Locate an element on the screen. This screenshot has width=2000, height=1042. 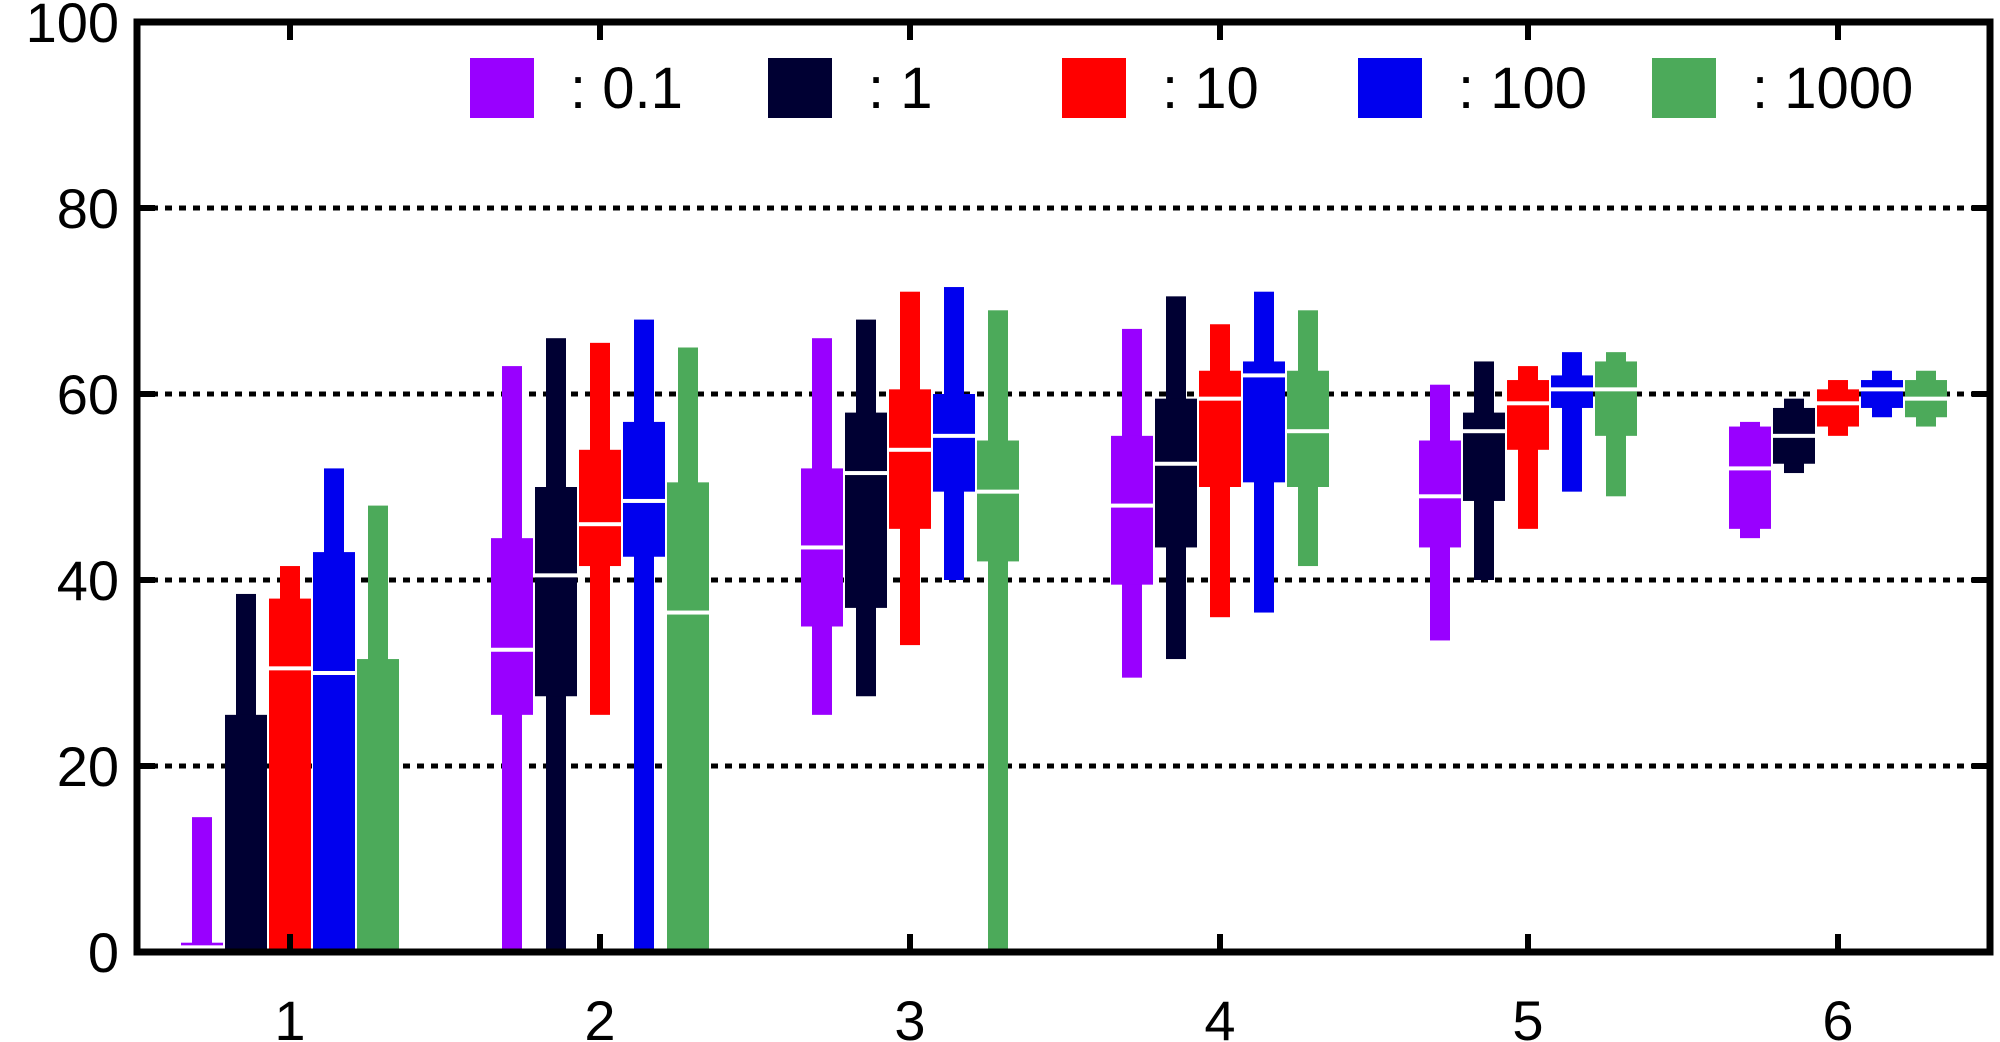
box-0.1-group-6 is located at coordinates (1750, 480).